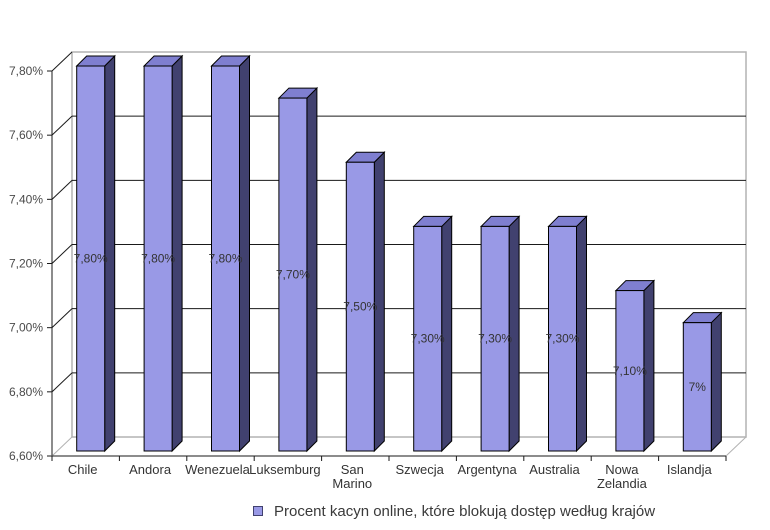 Image resolution: width=770 pixels, height=530 pixels. I want to click on x-category-label: Luksemburg, so click(285, 469).